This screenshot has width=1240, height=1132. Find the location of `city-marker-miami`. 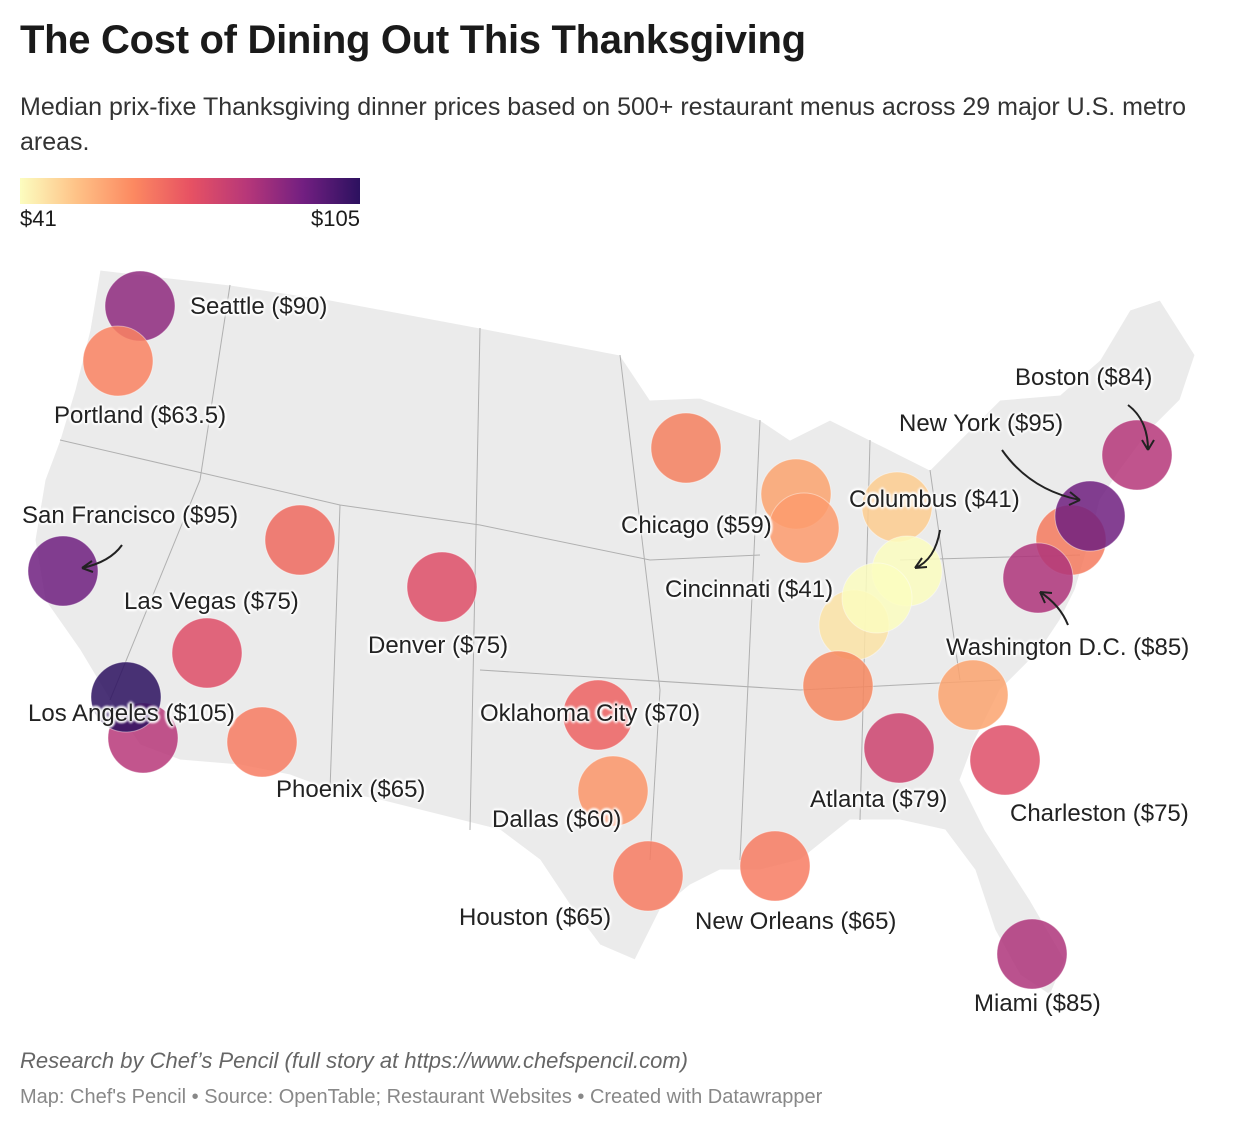

city-marker-miami is located at coordinates (1032, 954).